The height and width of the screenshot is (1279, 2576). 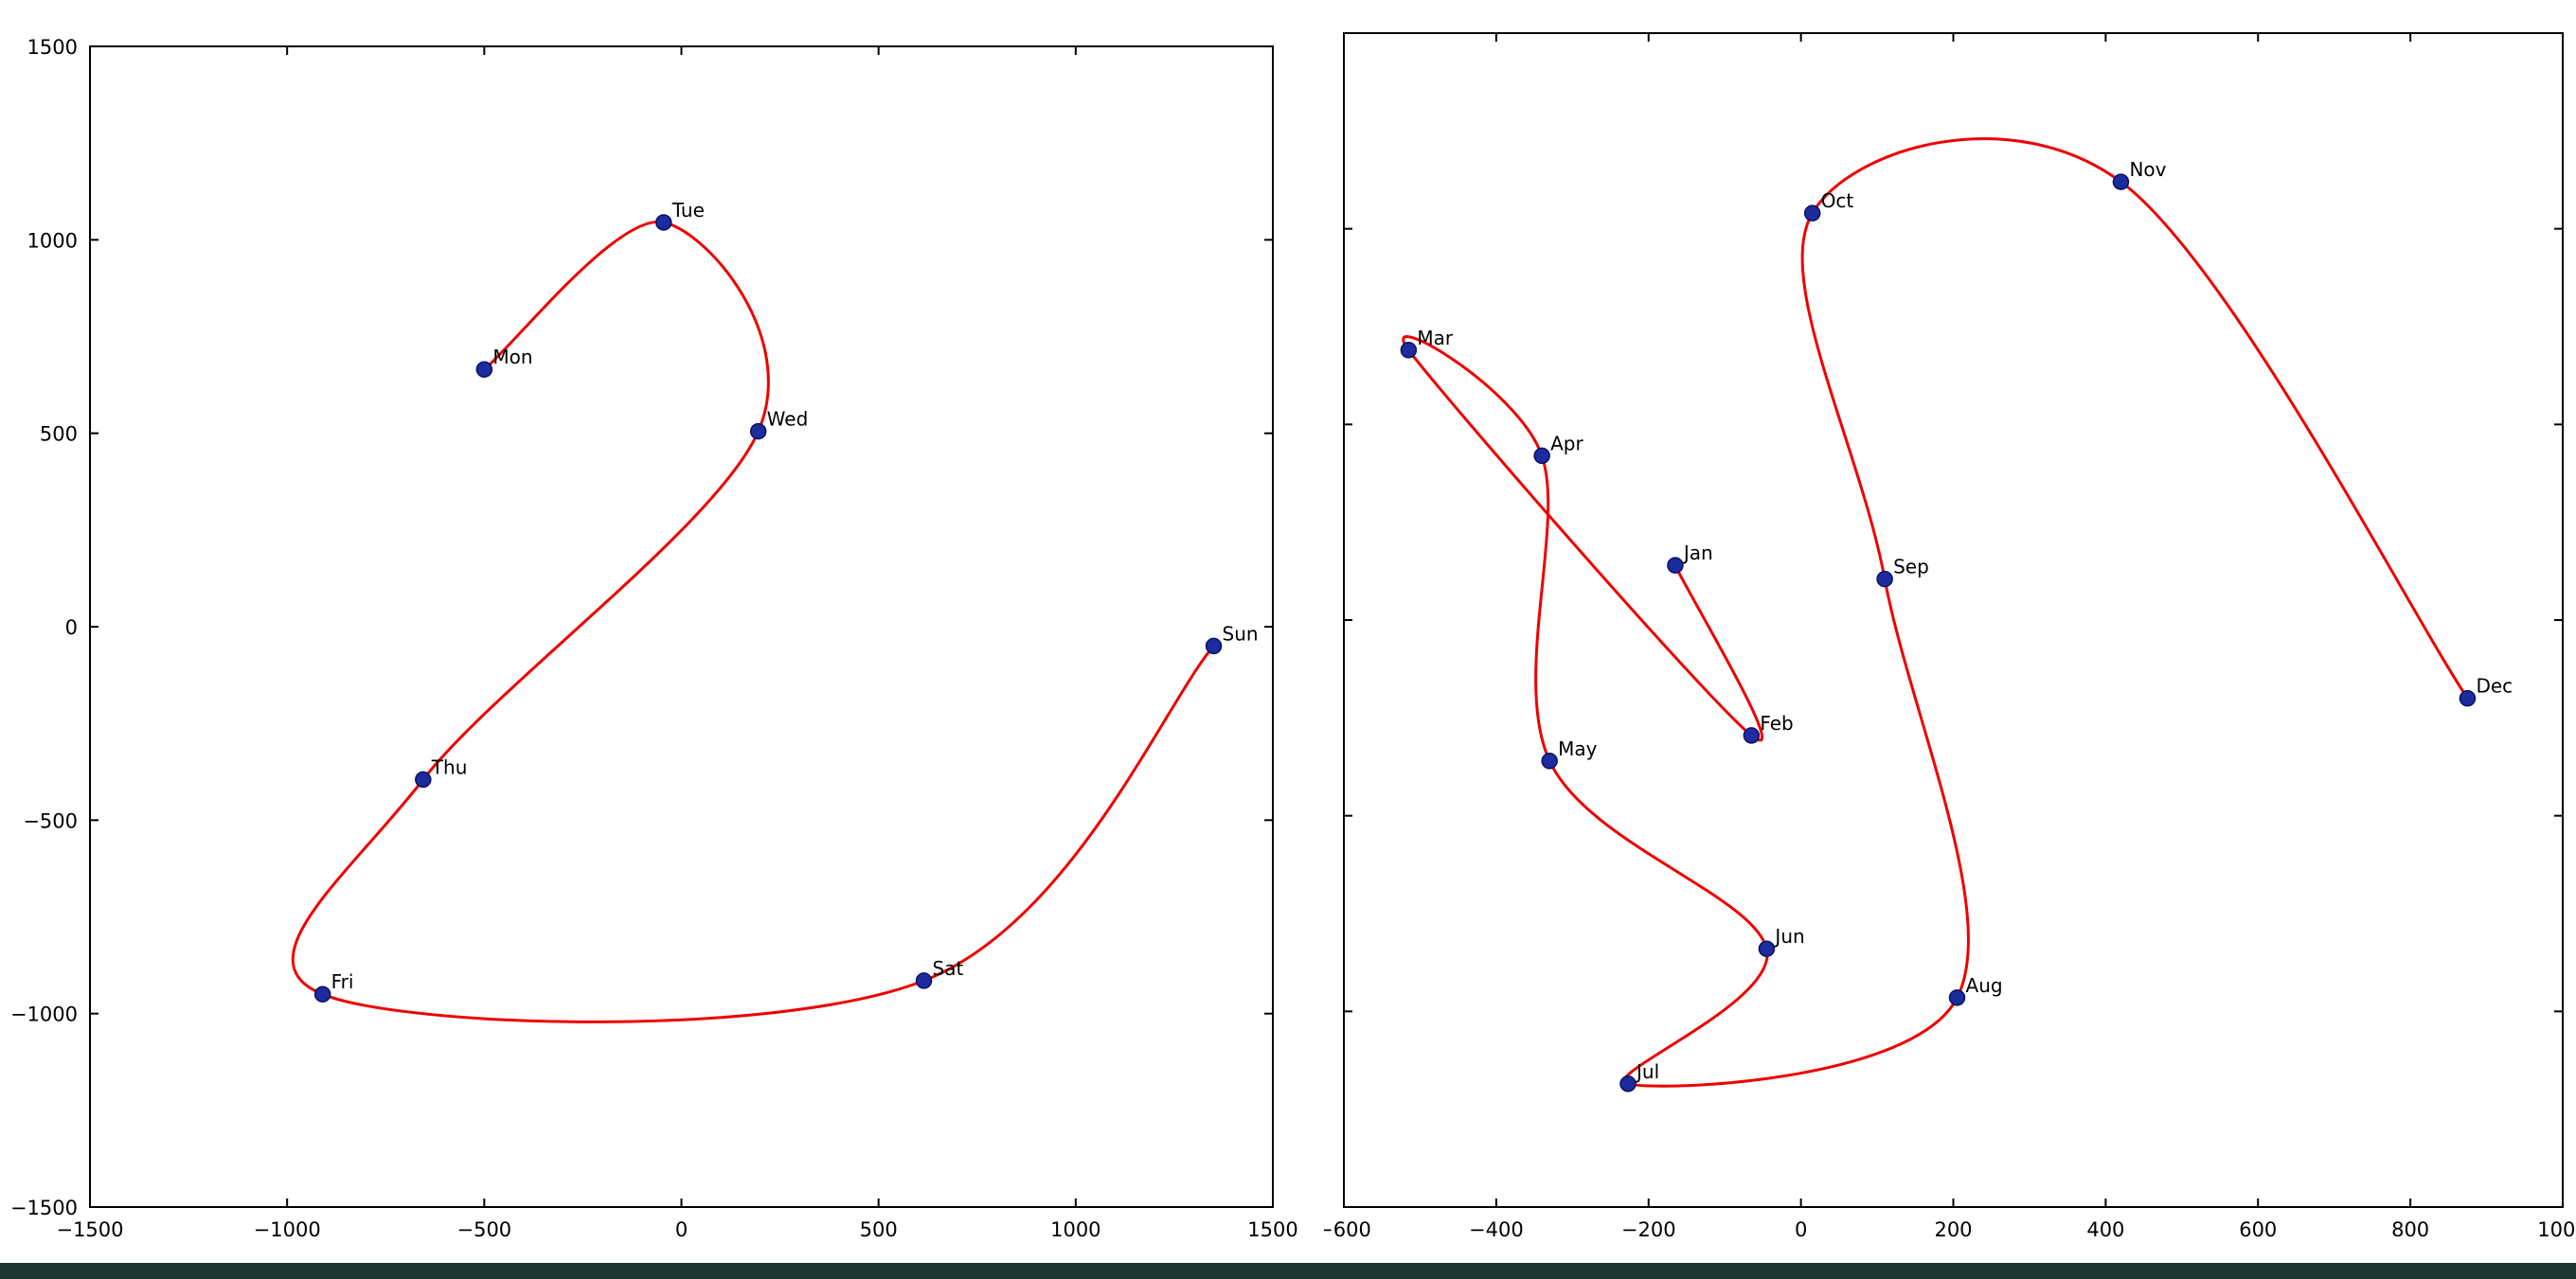 What do you see at coordinates (44, 1208) in the screenshot?
I see `y-tick-label: −1500` at bounding box center [44, 1208].